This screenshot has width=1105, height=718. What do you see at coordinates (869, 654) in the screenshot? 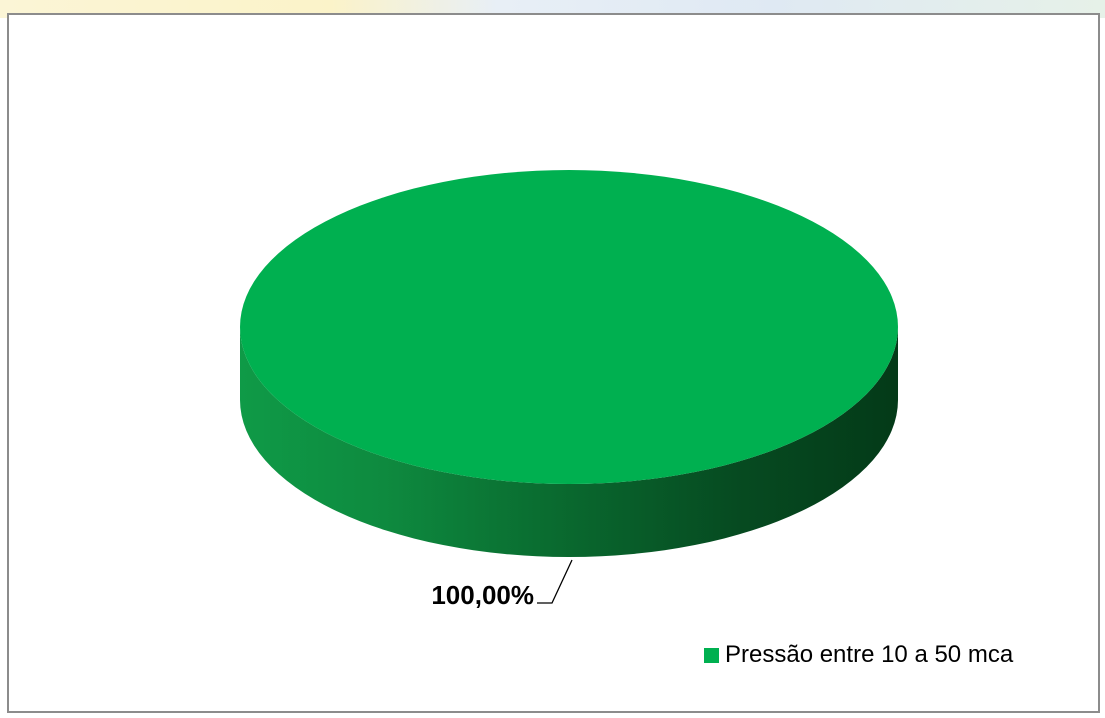
I see `legend-label: Pressão entre 10 a 50 mca` at bounding box center [869, 654].